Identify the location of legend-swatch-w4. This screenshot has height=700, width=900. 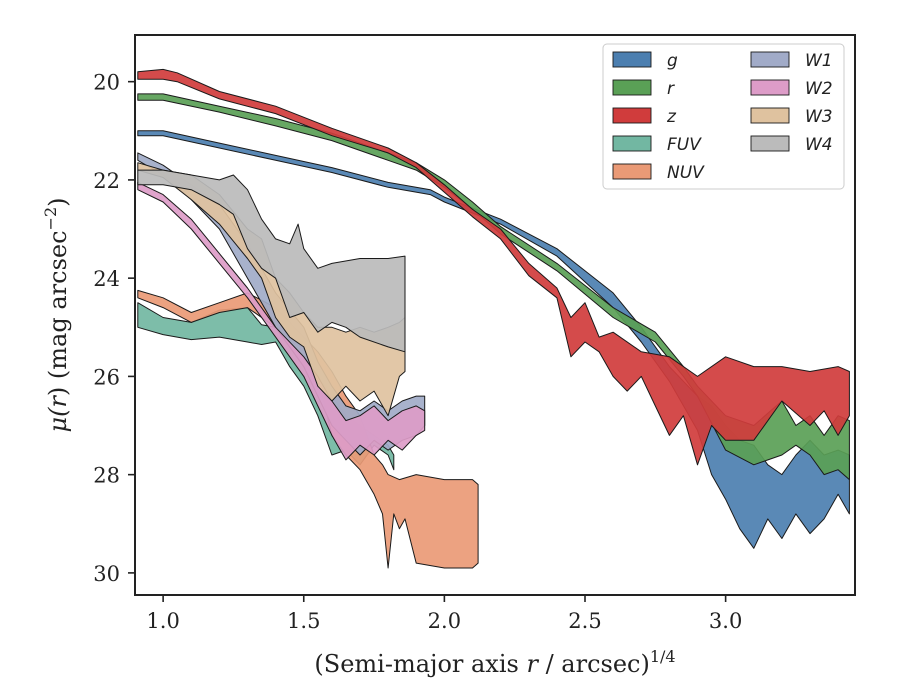
(770, 143).